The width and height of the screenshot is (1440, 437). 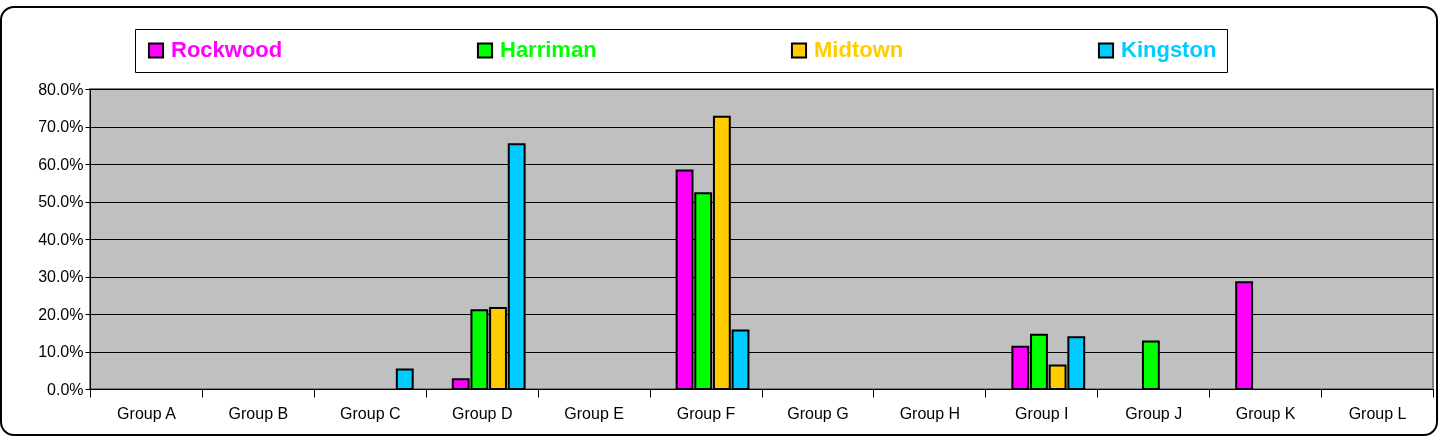 I want to click on x-tick-label: Group F, so click(x=706, y=413).